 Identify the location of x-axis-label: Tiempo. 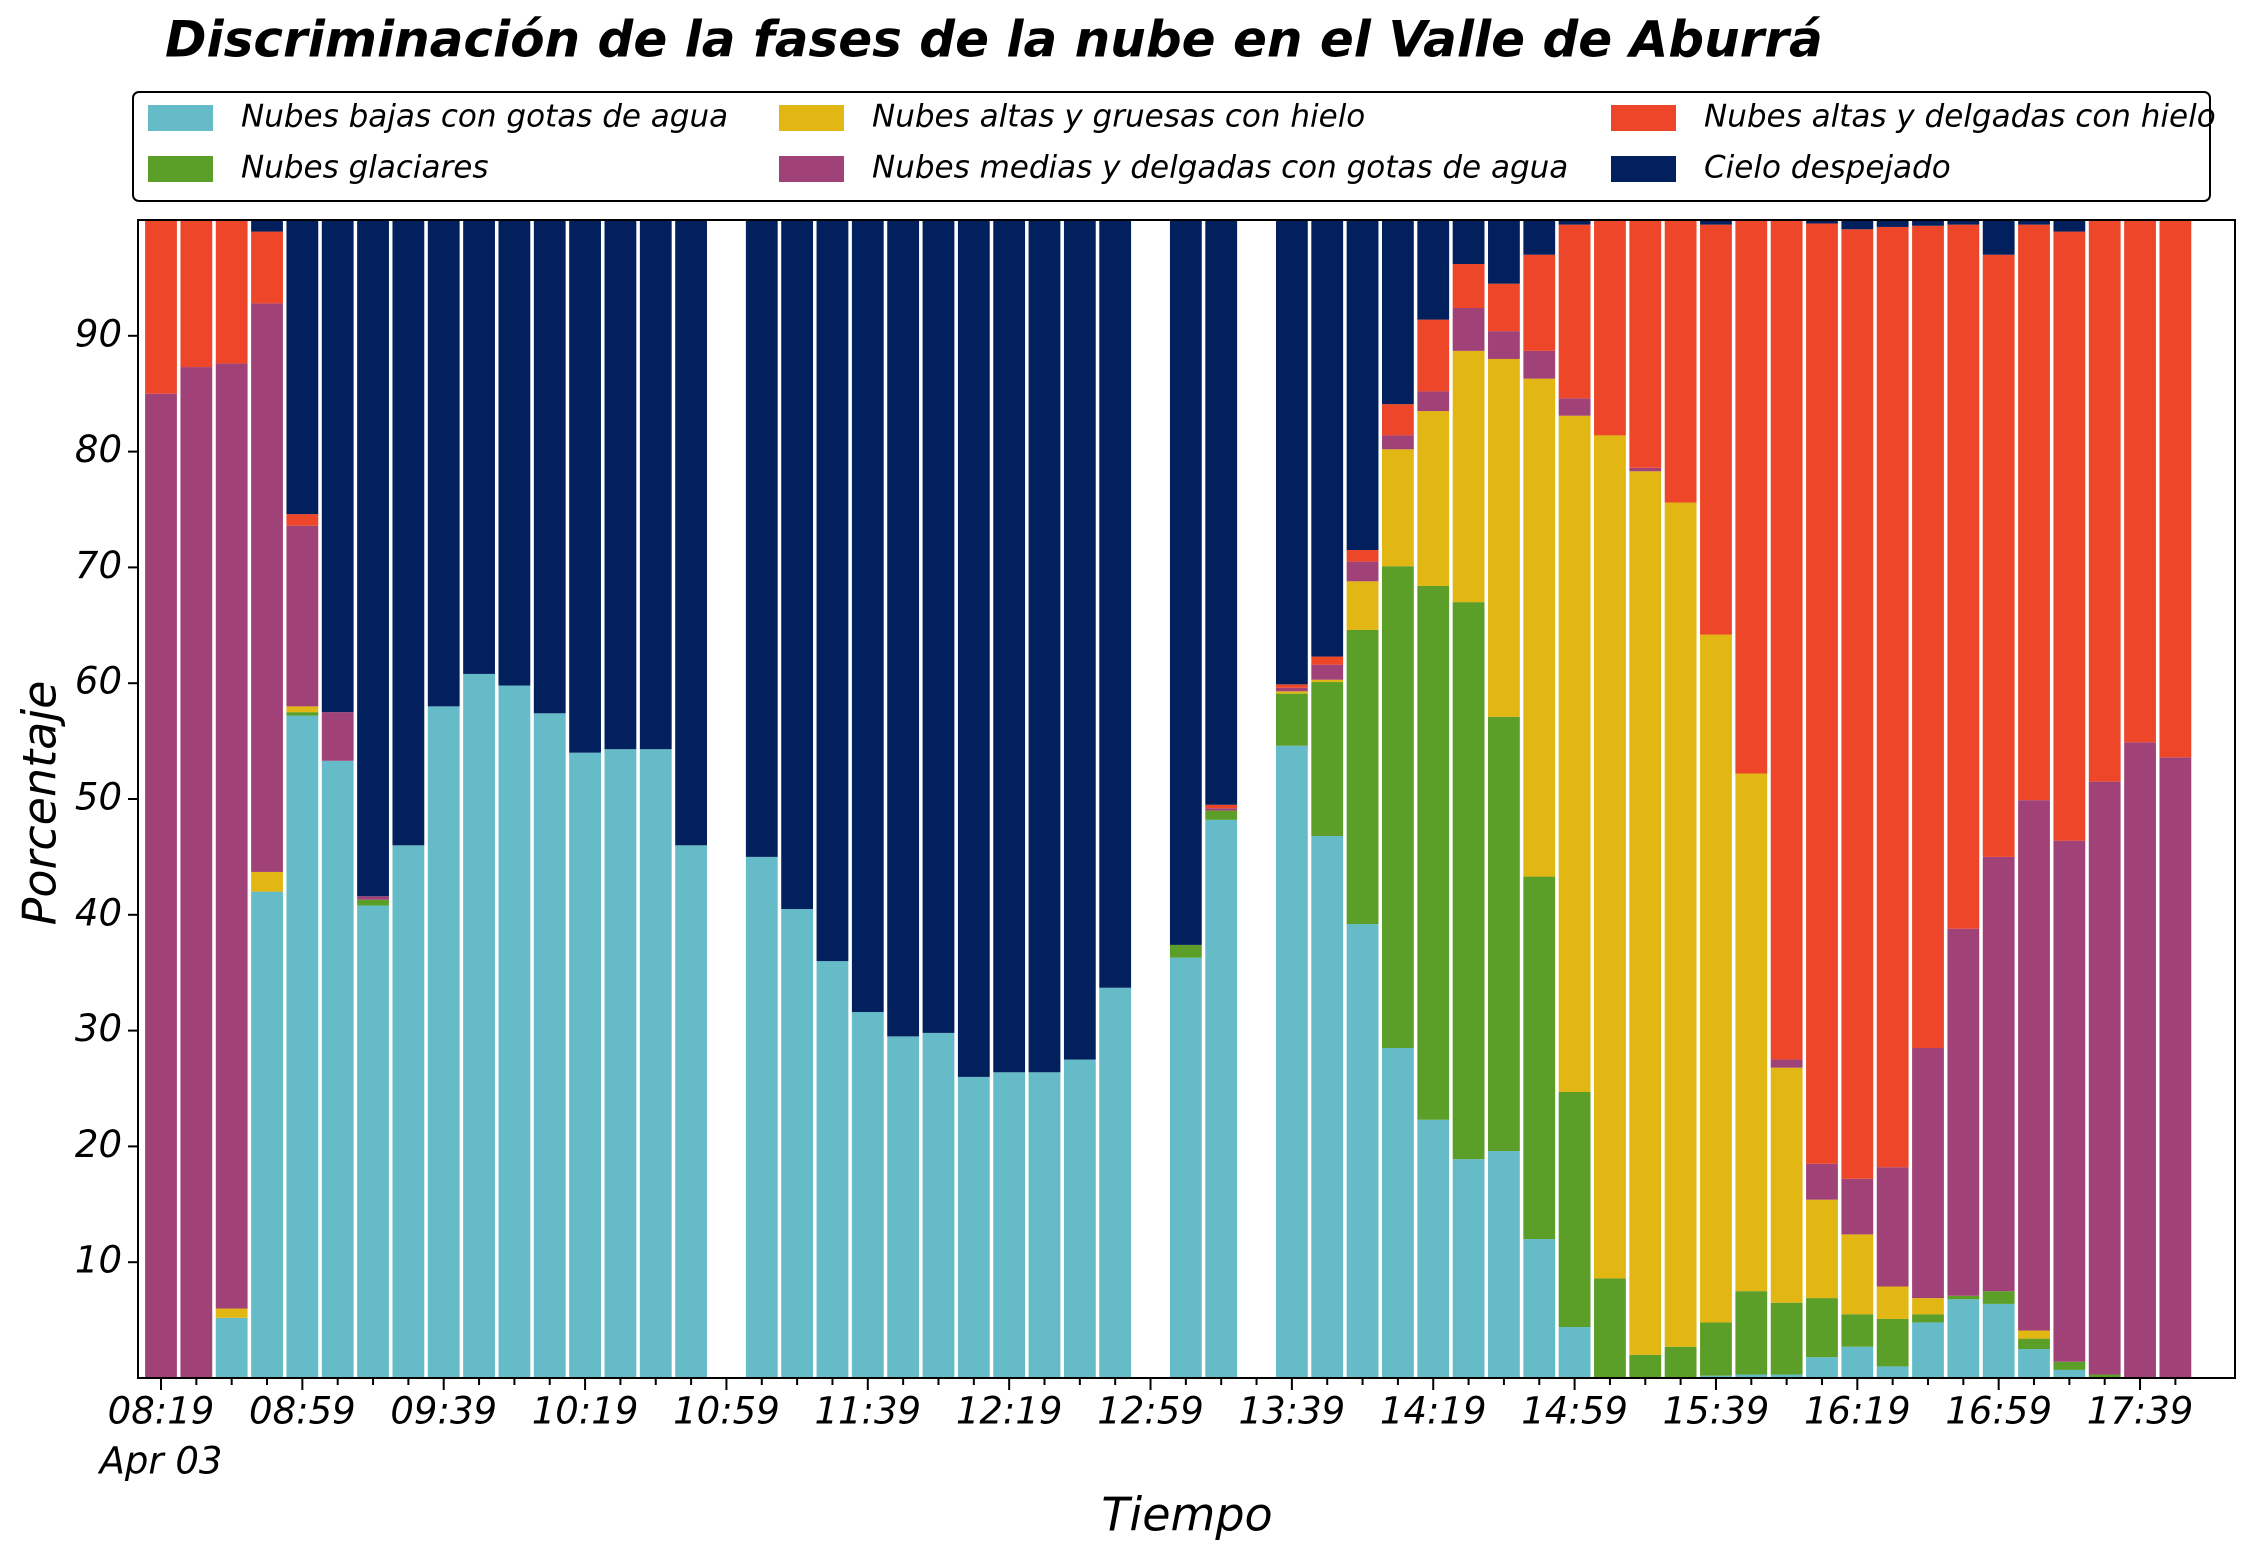
(1186, 1515).